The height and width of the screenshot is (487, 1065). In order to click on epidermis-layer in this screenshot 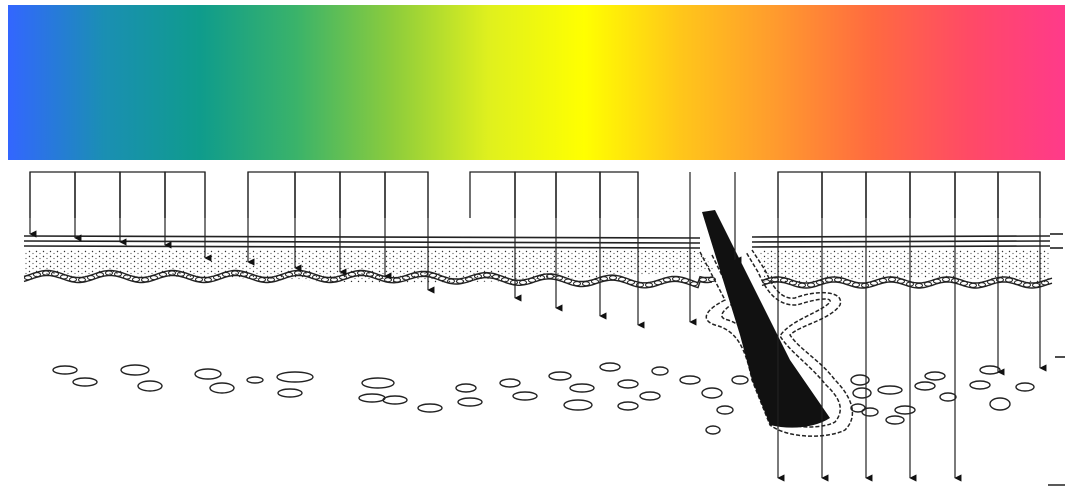, I will do `click(537, 266)`.